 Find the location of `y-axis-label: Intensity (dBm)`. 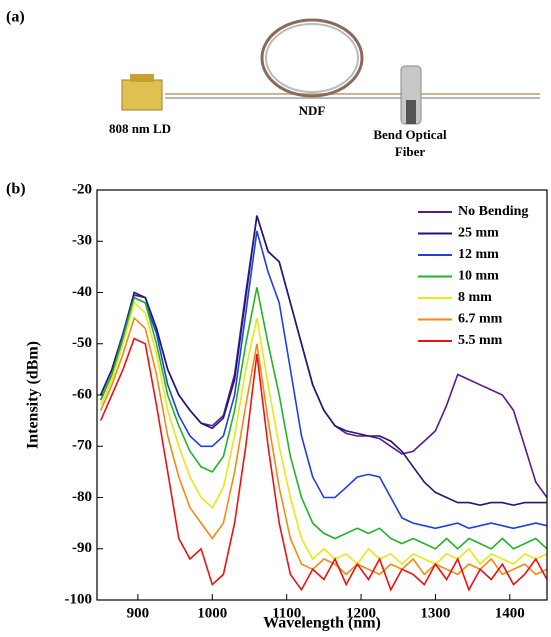

y-axis-label: Intensity (dBm) is located at coordinates (33, 395).